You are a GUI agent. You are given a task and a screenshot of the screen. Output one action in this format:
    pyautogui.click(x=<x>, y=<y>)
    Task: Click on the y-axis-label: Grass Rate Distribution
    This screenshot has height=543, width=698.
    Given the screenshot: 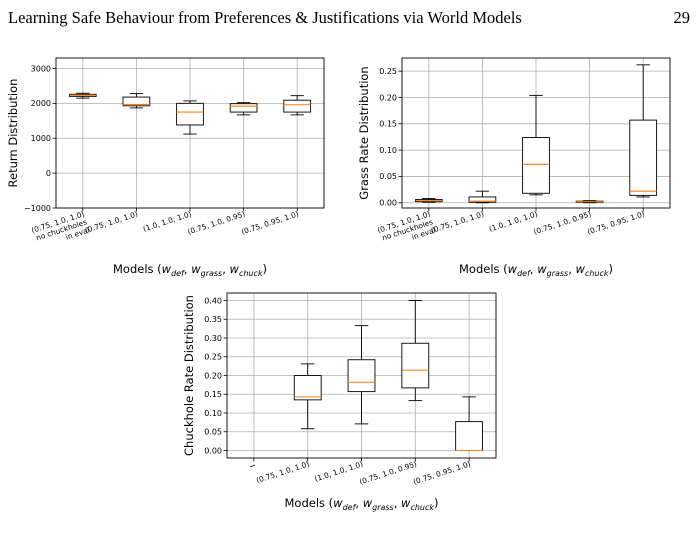 What is the action you would take?
    pyautogui.click(x=364, y=132)
    